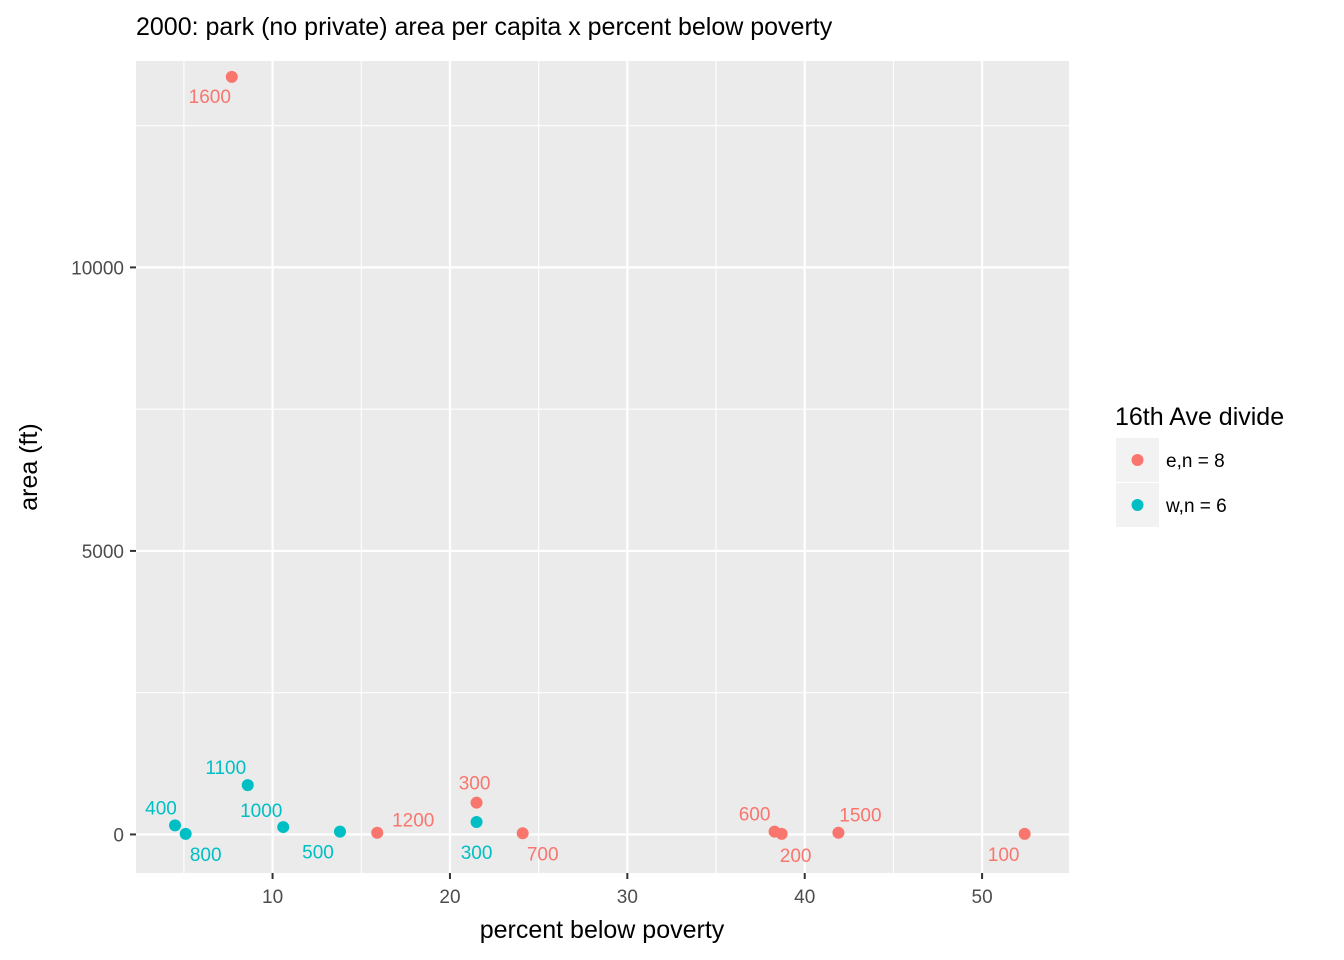 Image resolution: width=1344 pixels, height=960 pixels. I want to click on legend-title: 16th Ave divide, so click(1199, 417).